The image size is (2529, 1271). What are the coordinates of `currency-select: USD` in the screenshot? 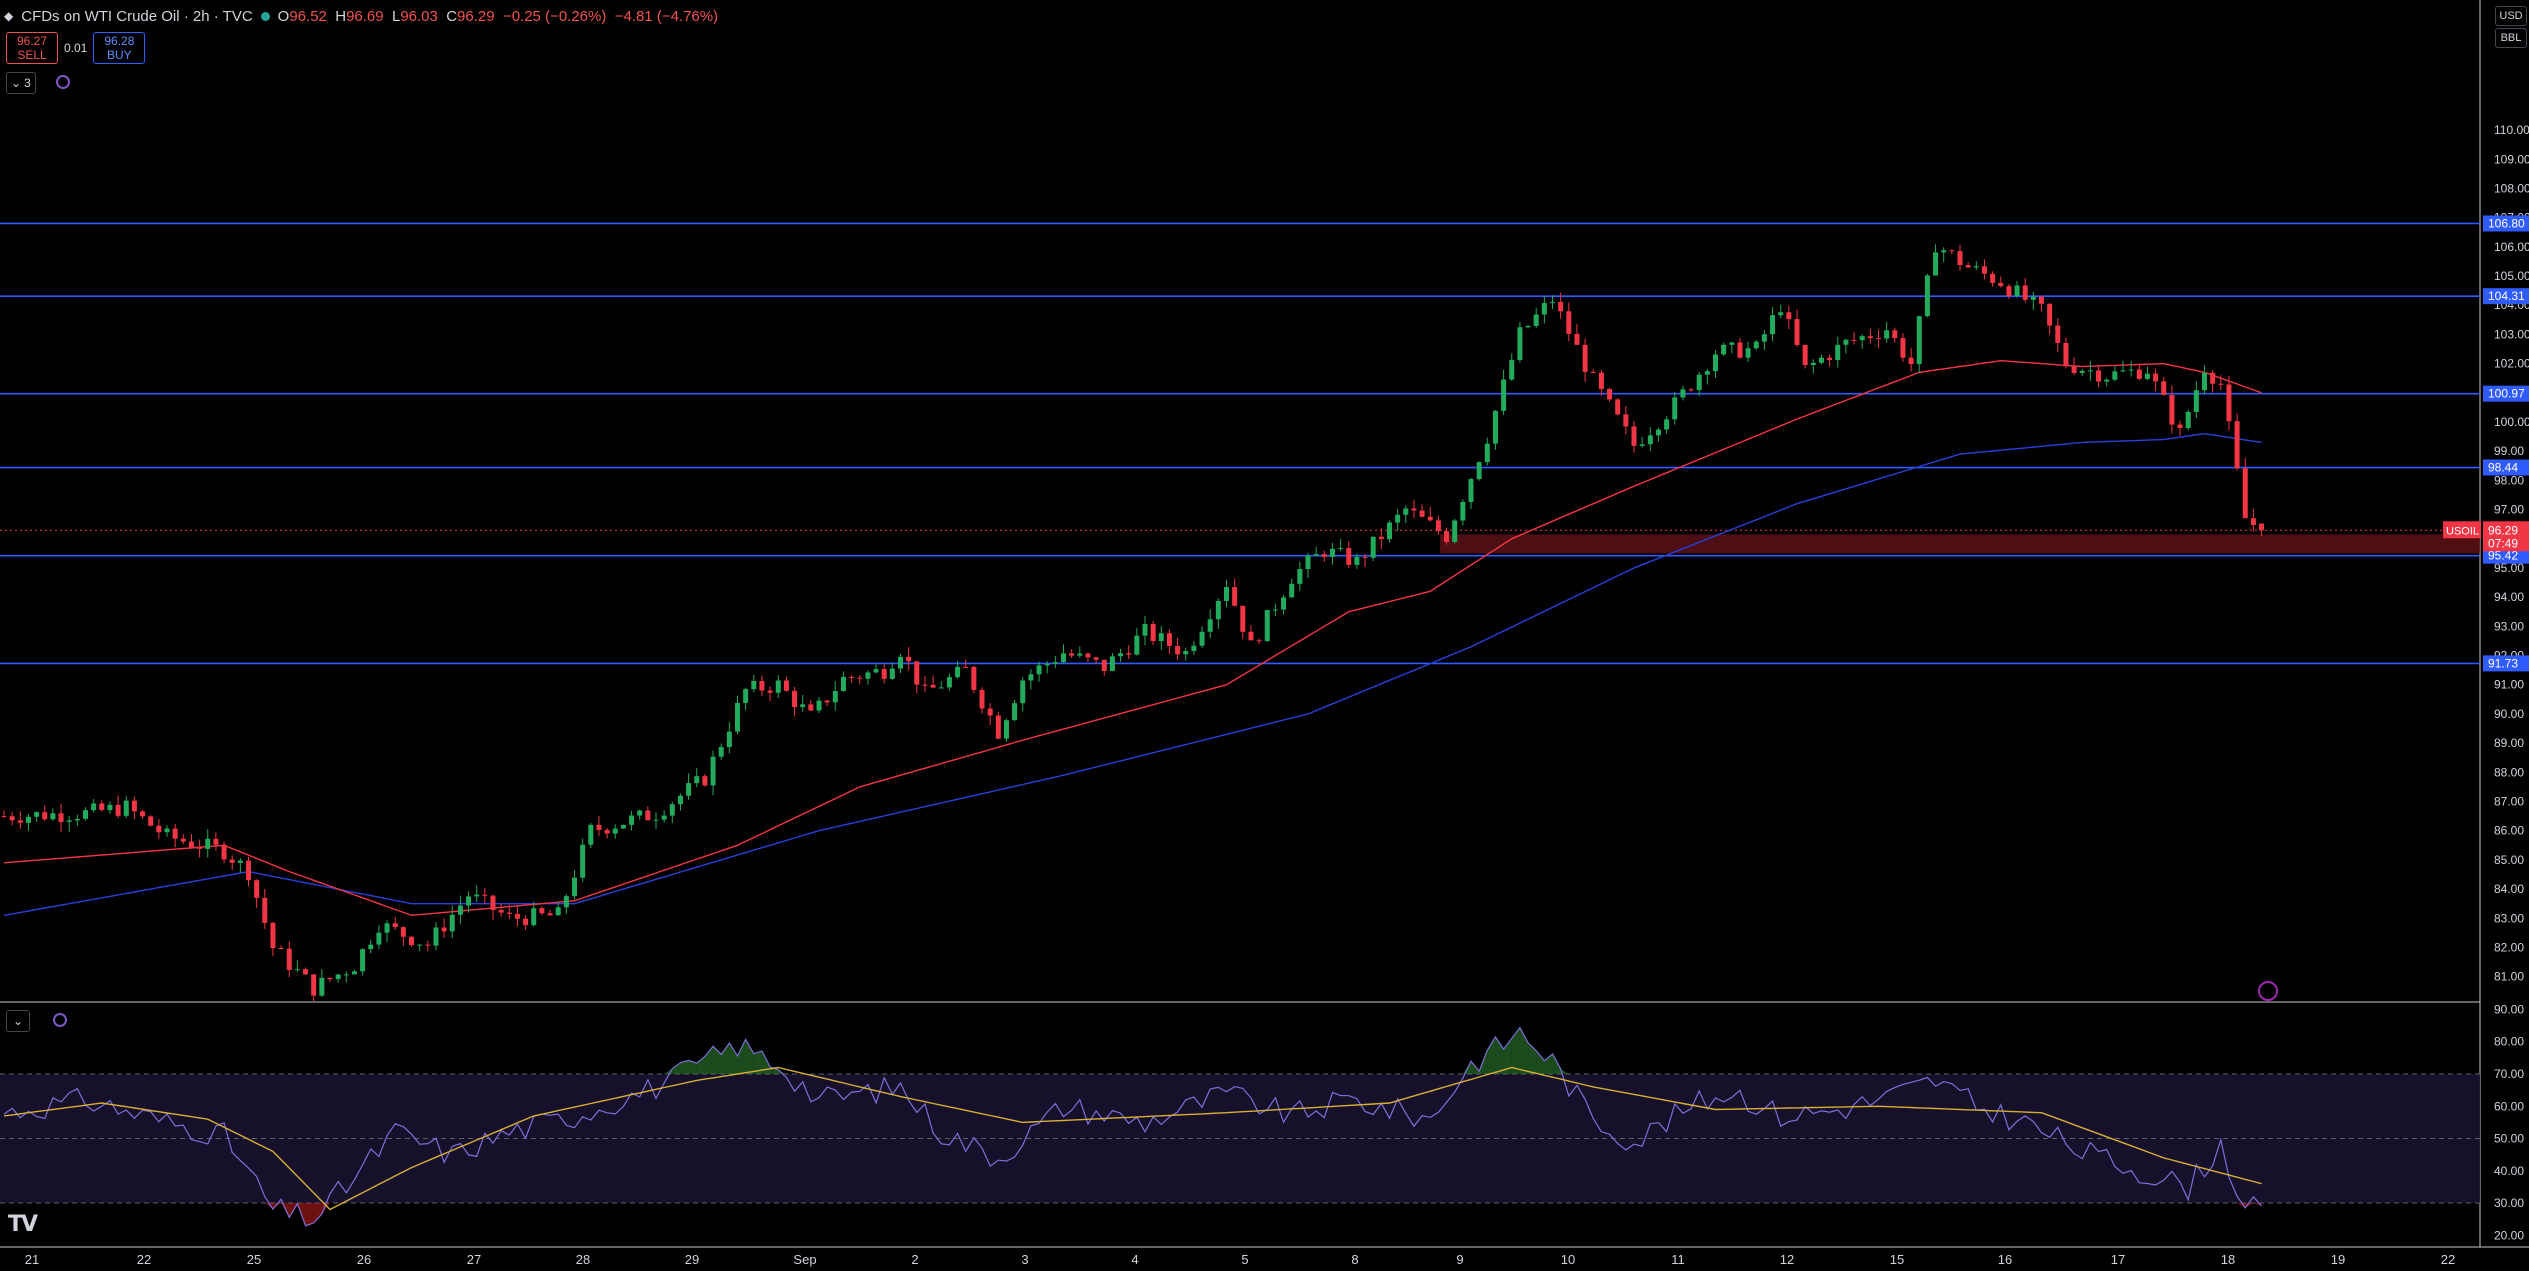 It's located at (2511, 16).